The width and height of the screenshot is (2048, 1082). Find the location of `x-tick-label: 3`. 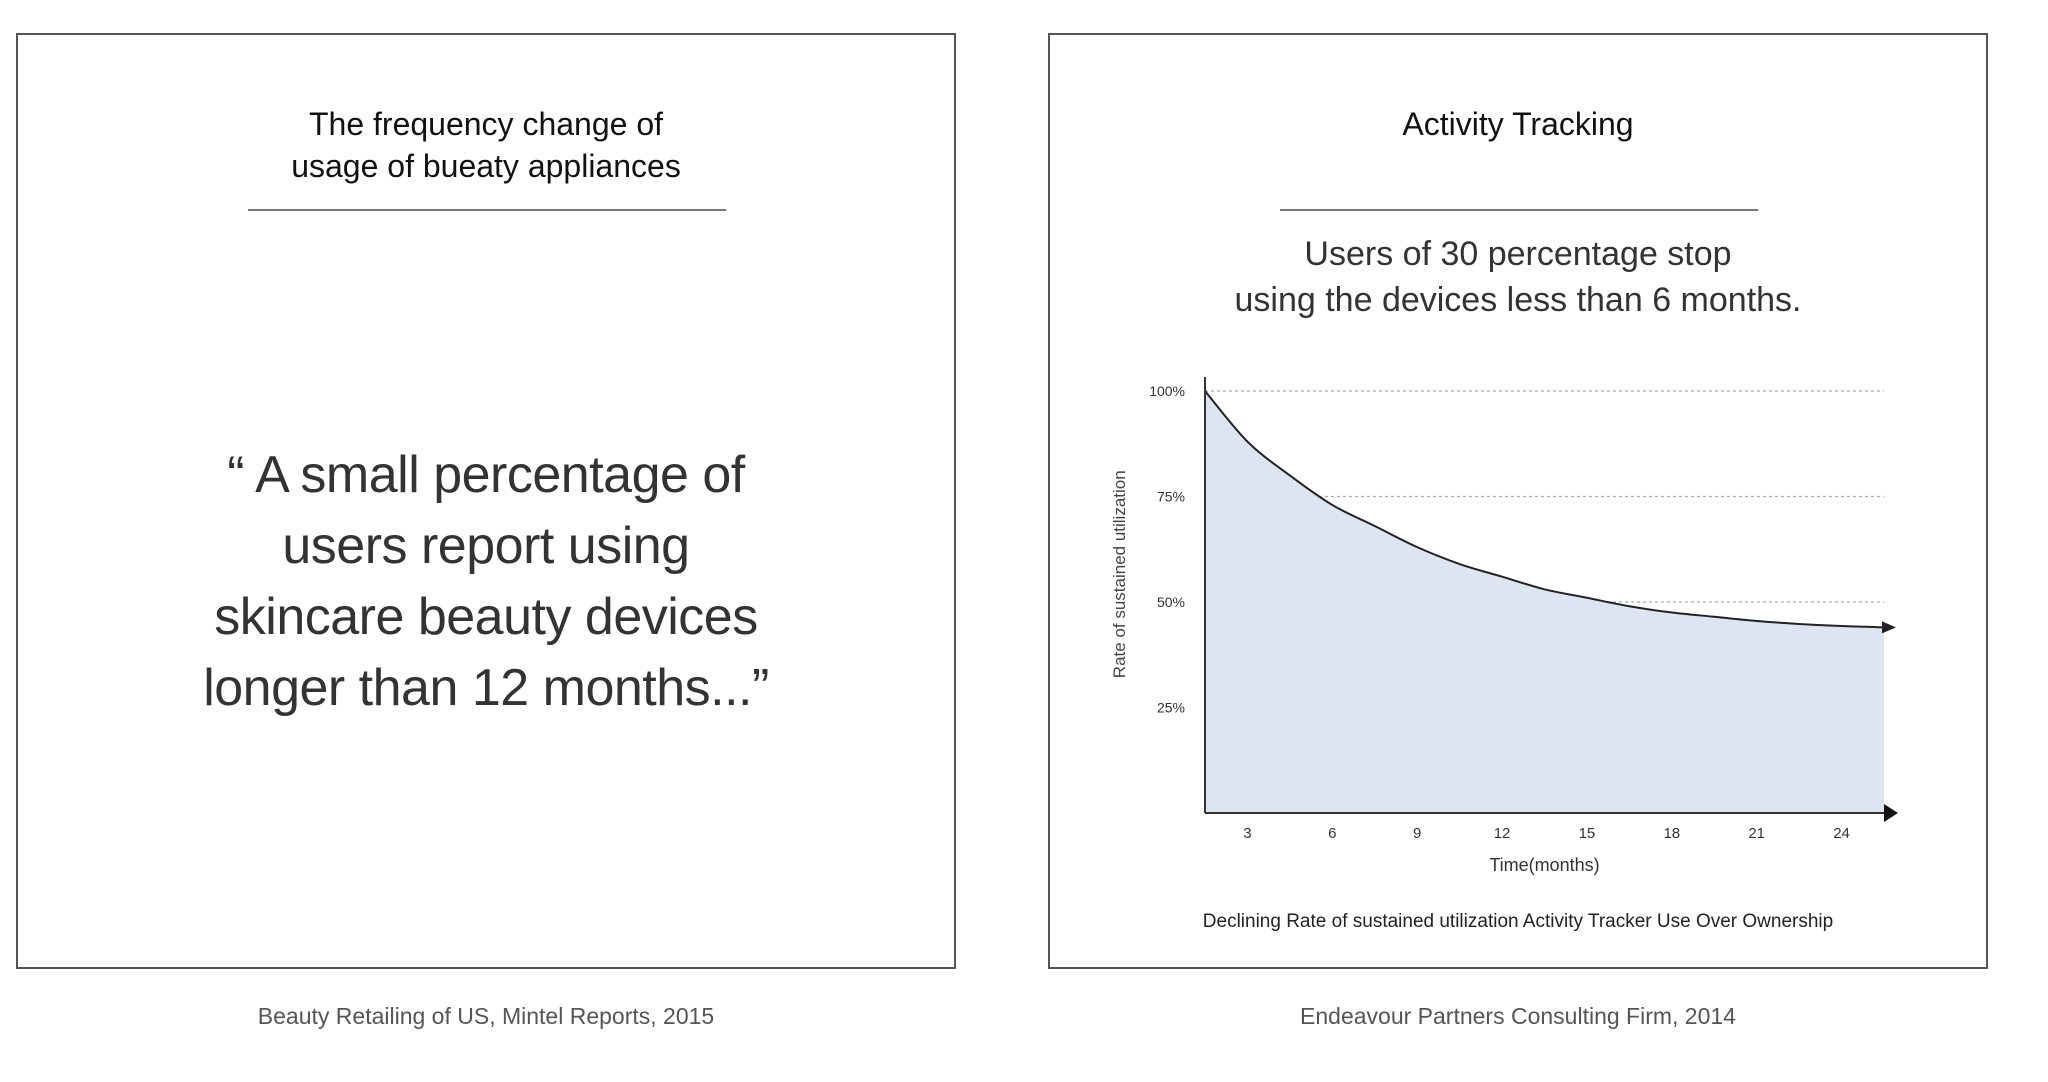

x-tick-label: 3 is located at coordinates (1247, 833).